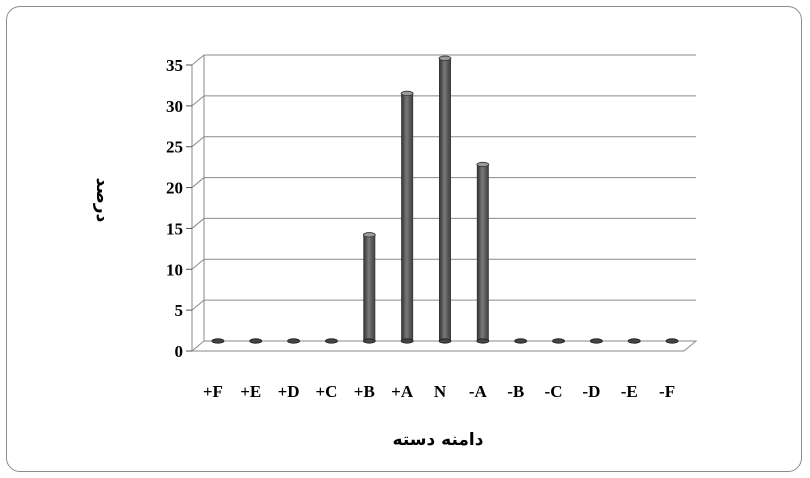 This screenshot has width=810, height=478. What do you see at coordinates (174, 269) in the screenshot?
I see `y-tick-label: 10` at bounding box center [174, 269].